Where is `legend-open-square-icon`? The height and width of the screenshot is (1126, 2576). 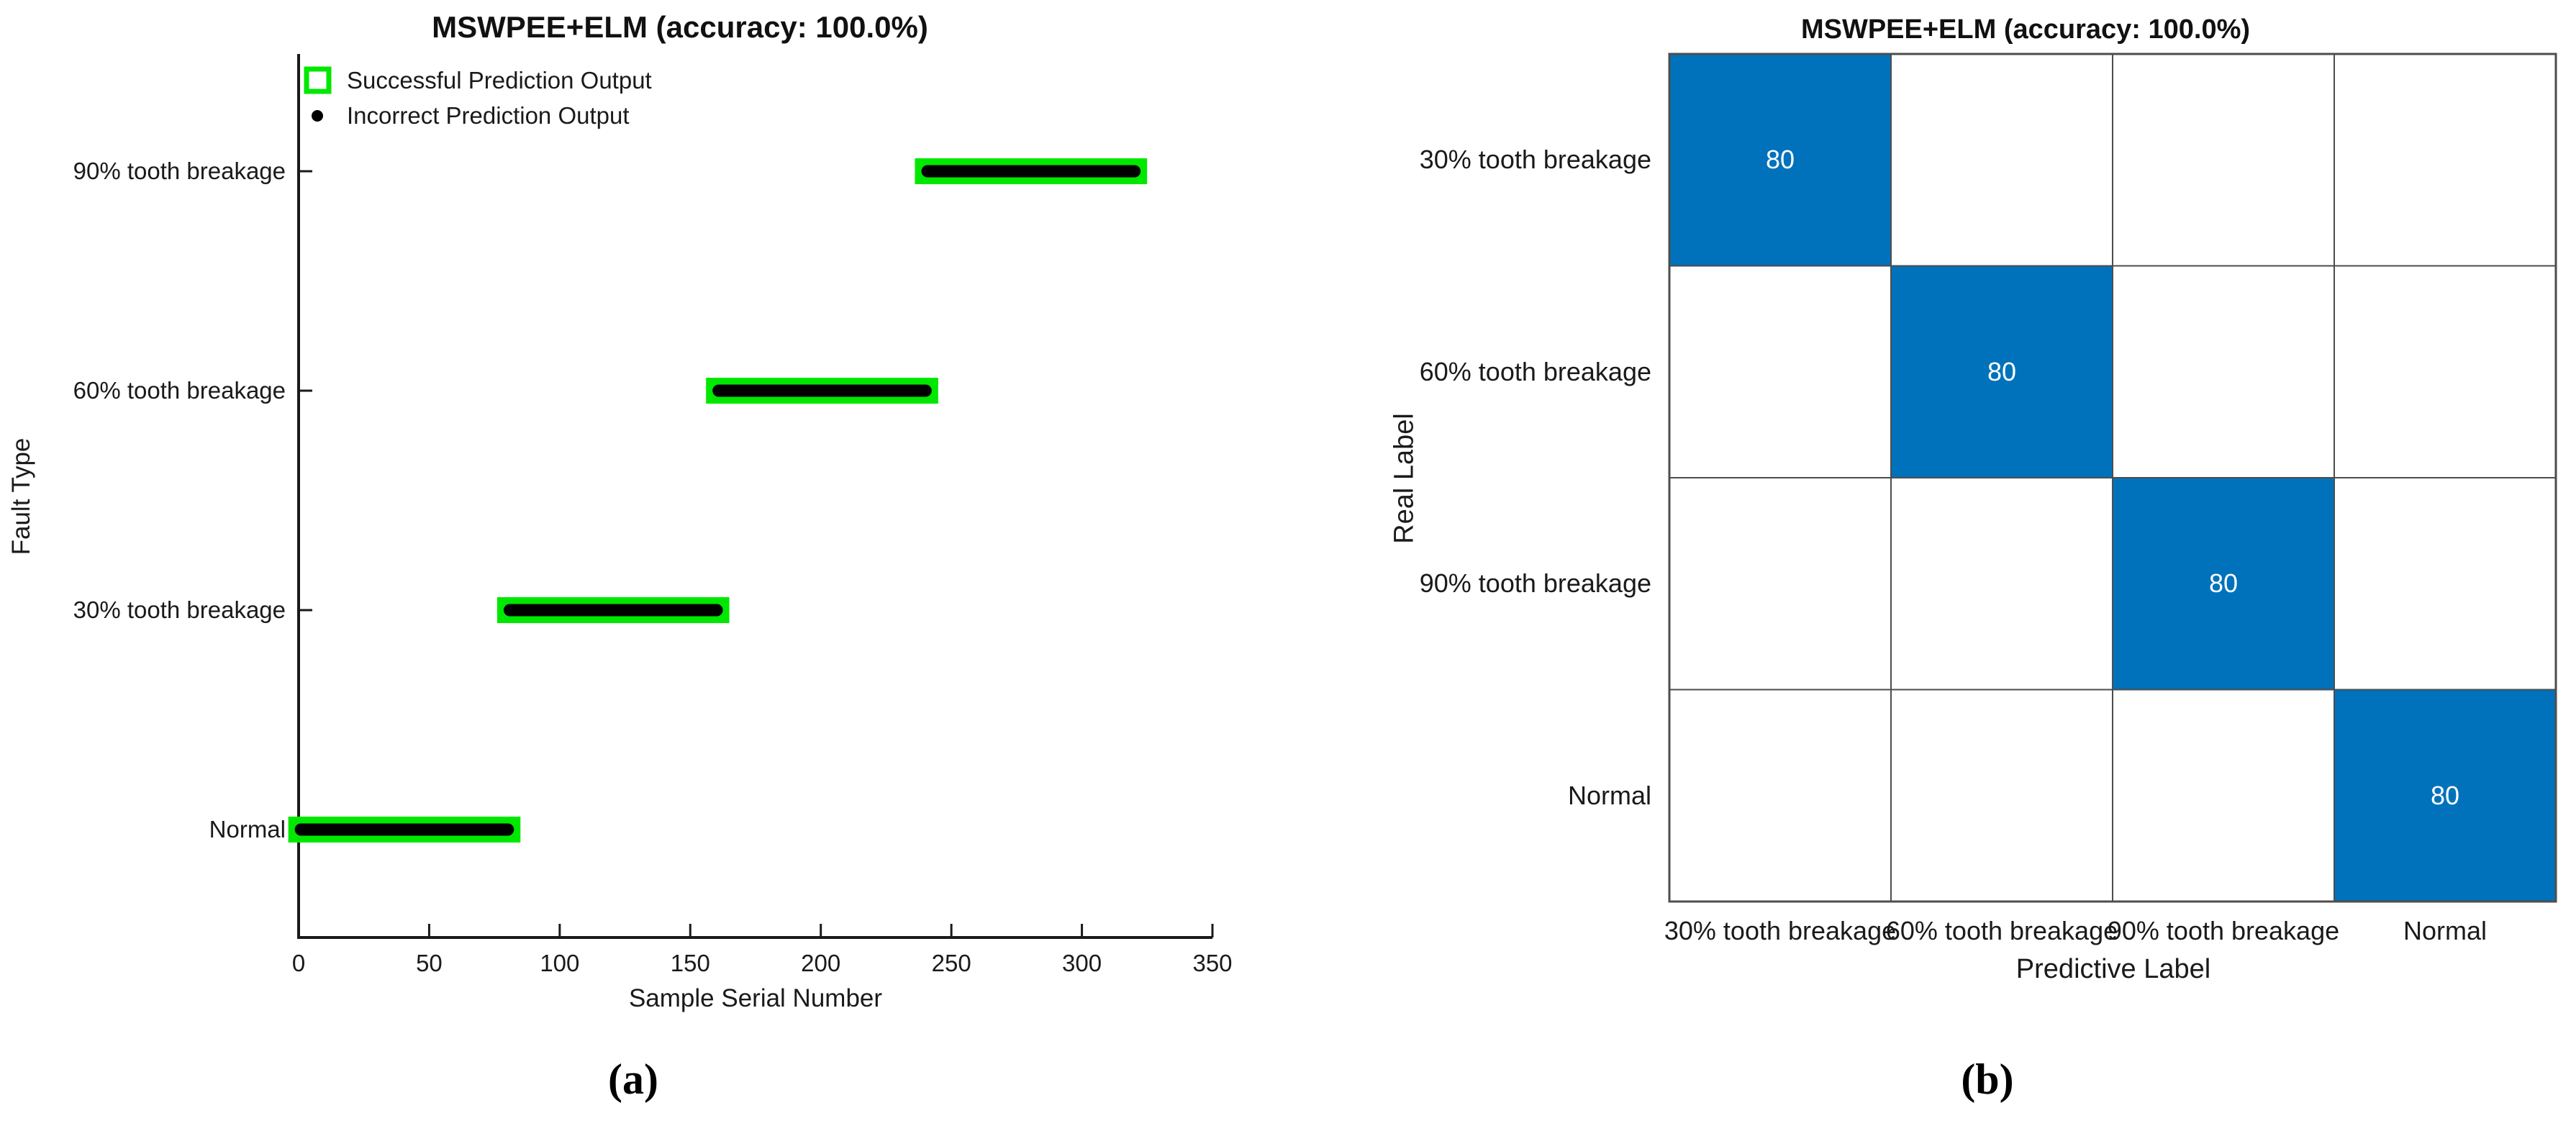 legend-open-square-icon is located at coordinates (318, 80).